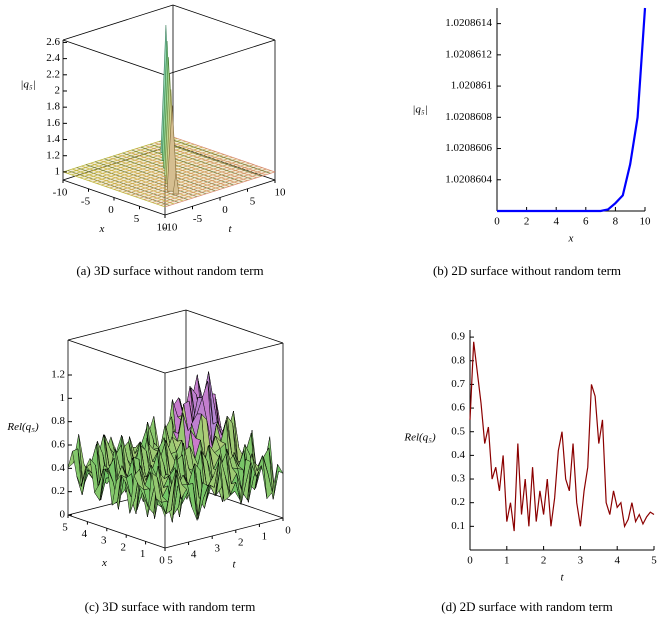  What do you see at coordinates (281, 193) in the screenshot?
I see `y-tick-label: 10` at bounding box center [281, 193].